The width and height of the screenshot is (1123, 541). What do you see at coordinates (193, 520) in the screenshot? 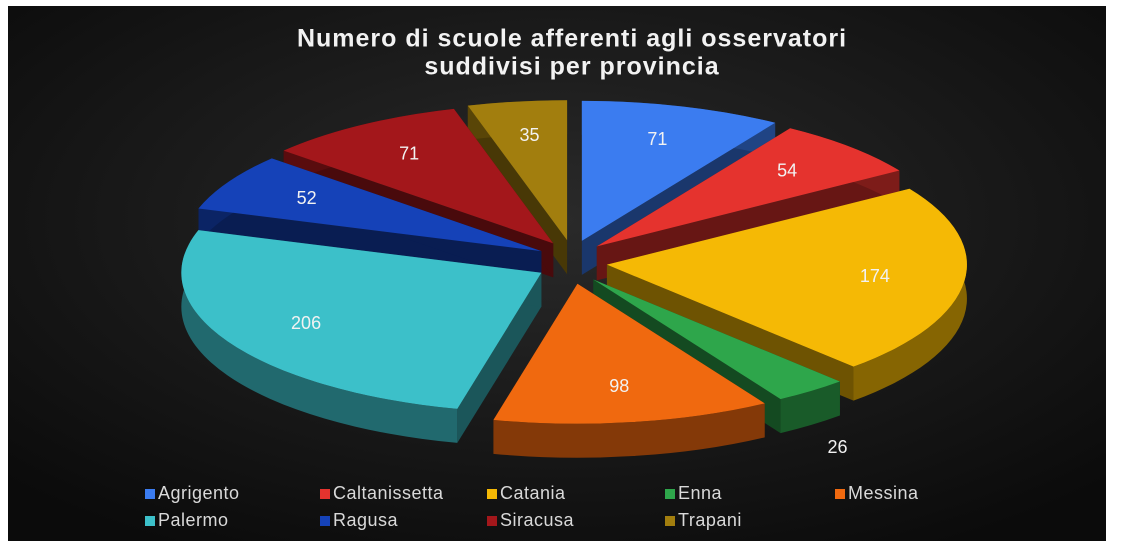
I see `legend-label: Palermo` at bounding box center [193, 520].